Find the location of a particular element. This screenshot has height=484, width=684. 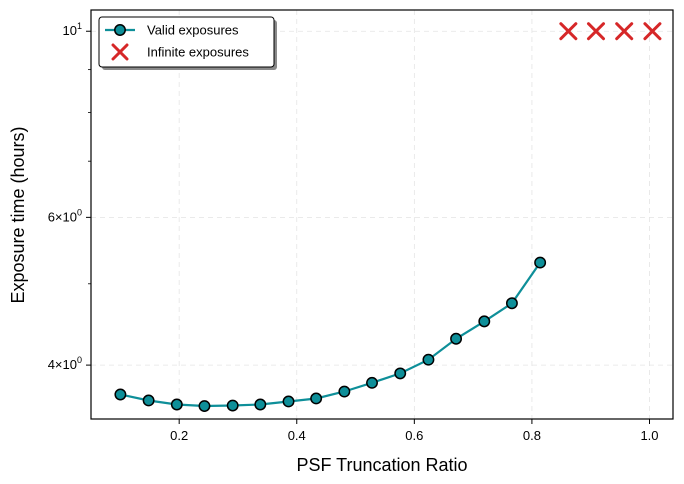

x-tick-label: 0.2 is located at coordinates (179, 435).